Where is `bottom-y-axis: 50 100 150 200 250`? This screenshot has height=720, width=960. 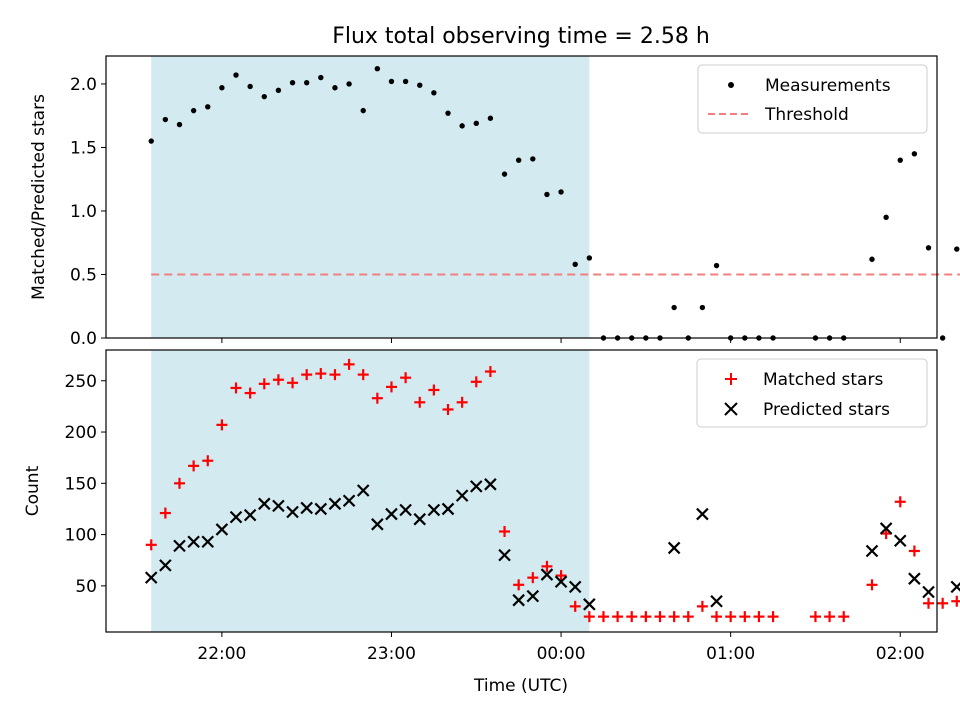 bottom-y-axis: 50 100 150 200 250 is located at coordinates (85, 484).